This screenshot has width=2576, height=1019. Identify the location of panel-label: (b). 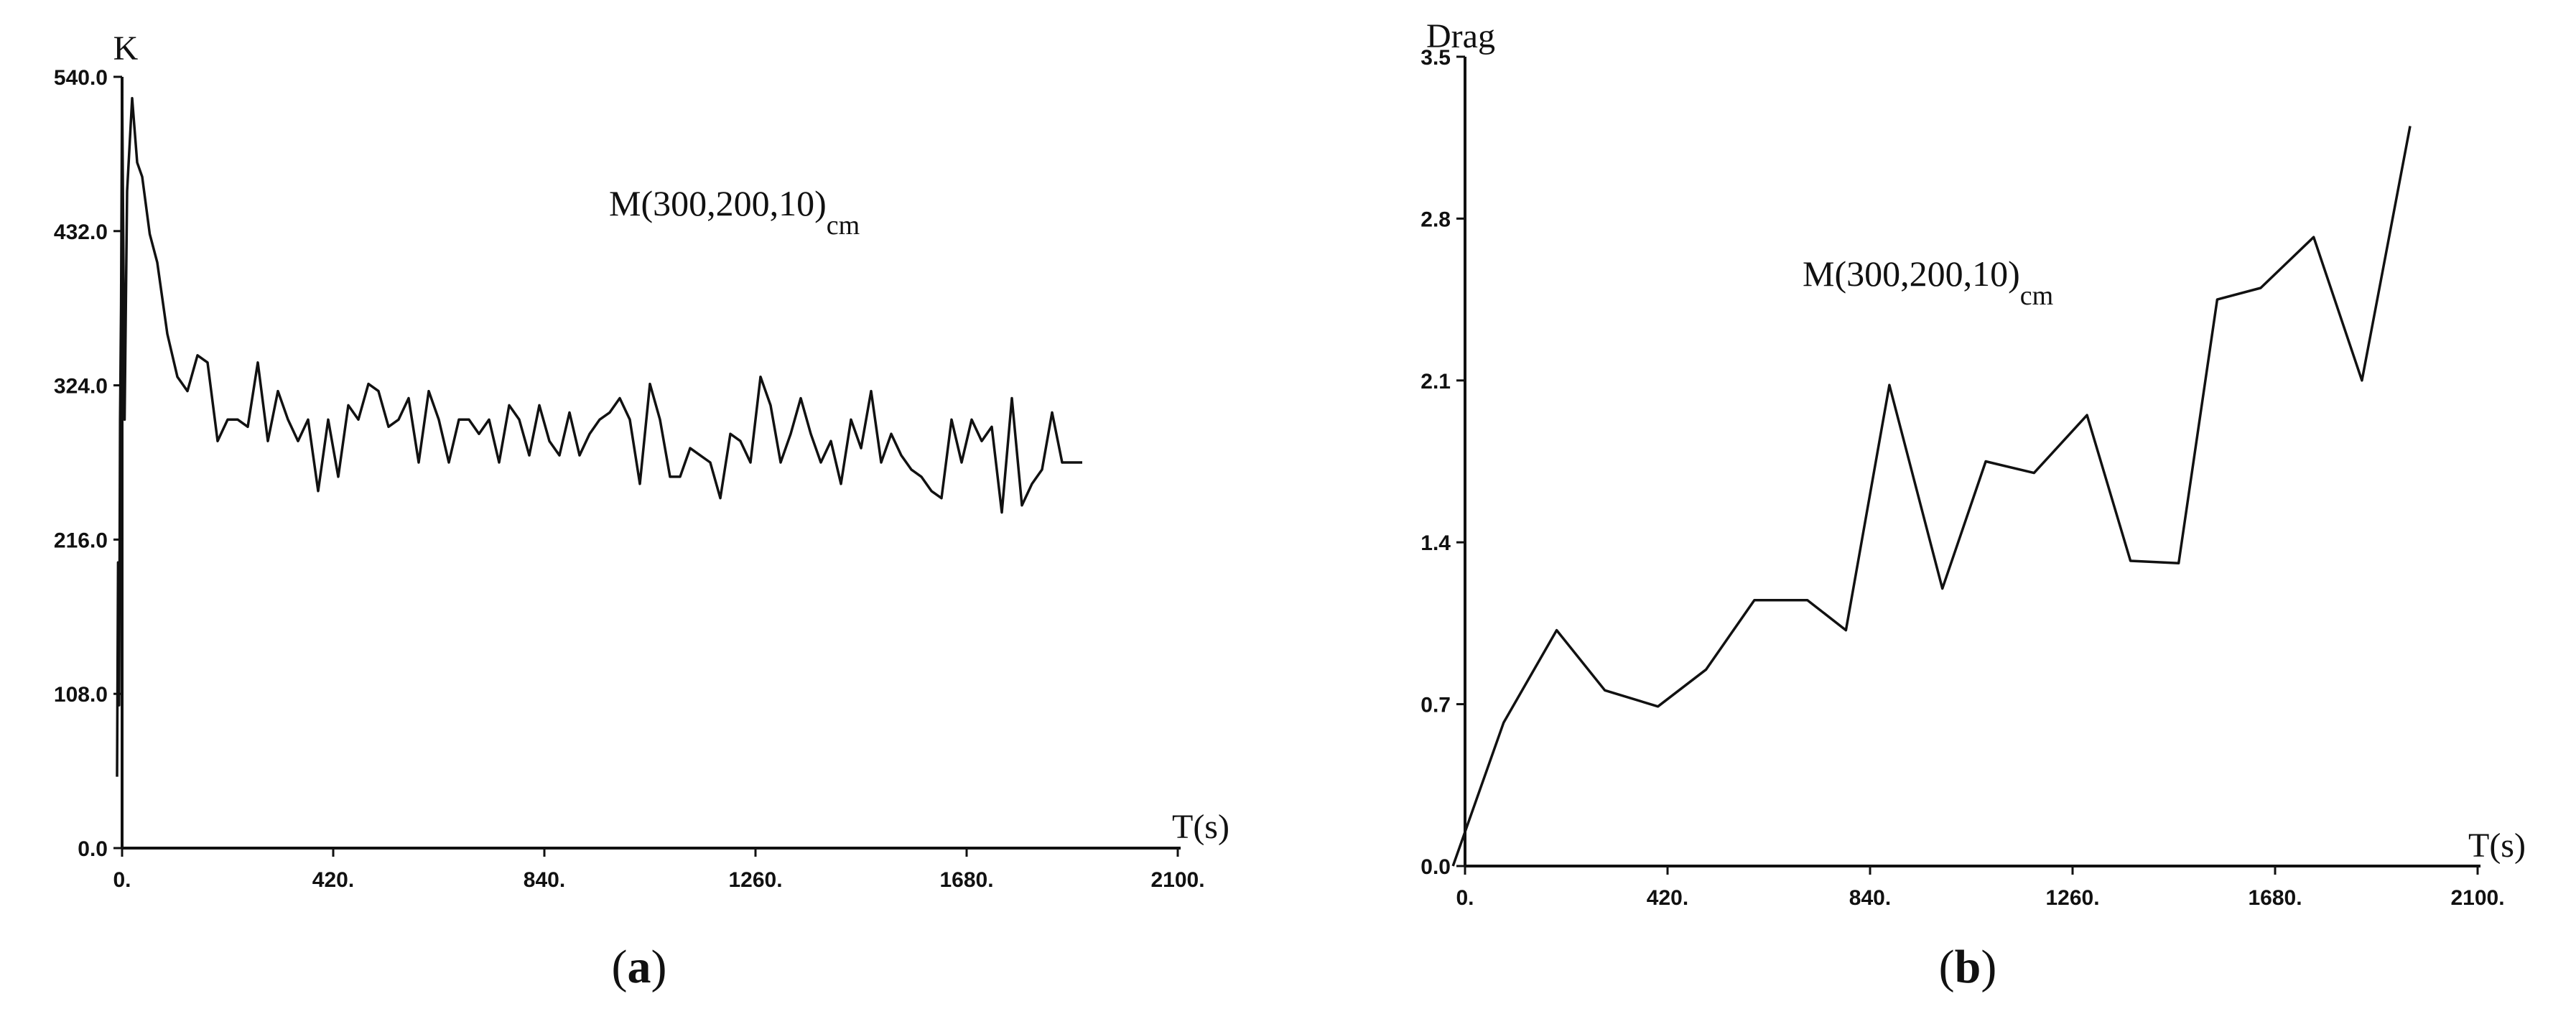
(1968, 967).